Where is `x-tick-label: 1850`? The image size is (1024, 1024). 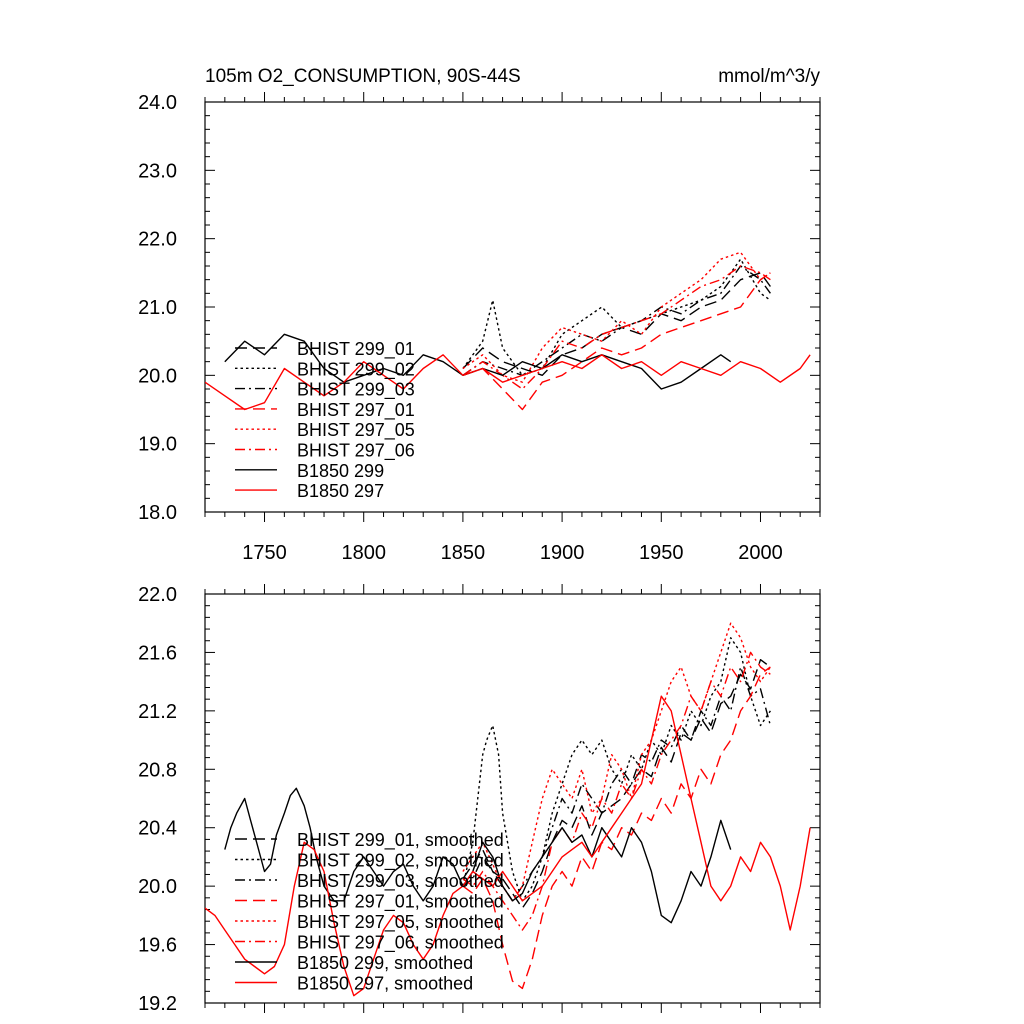
x-tick-label: 1850 is located at coordinates (463, 553).